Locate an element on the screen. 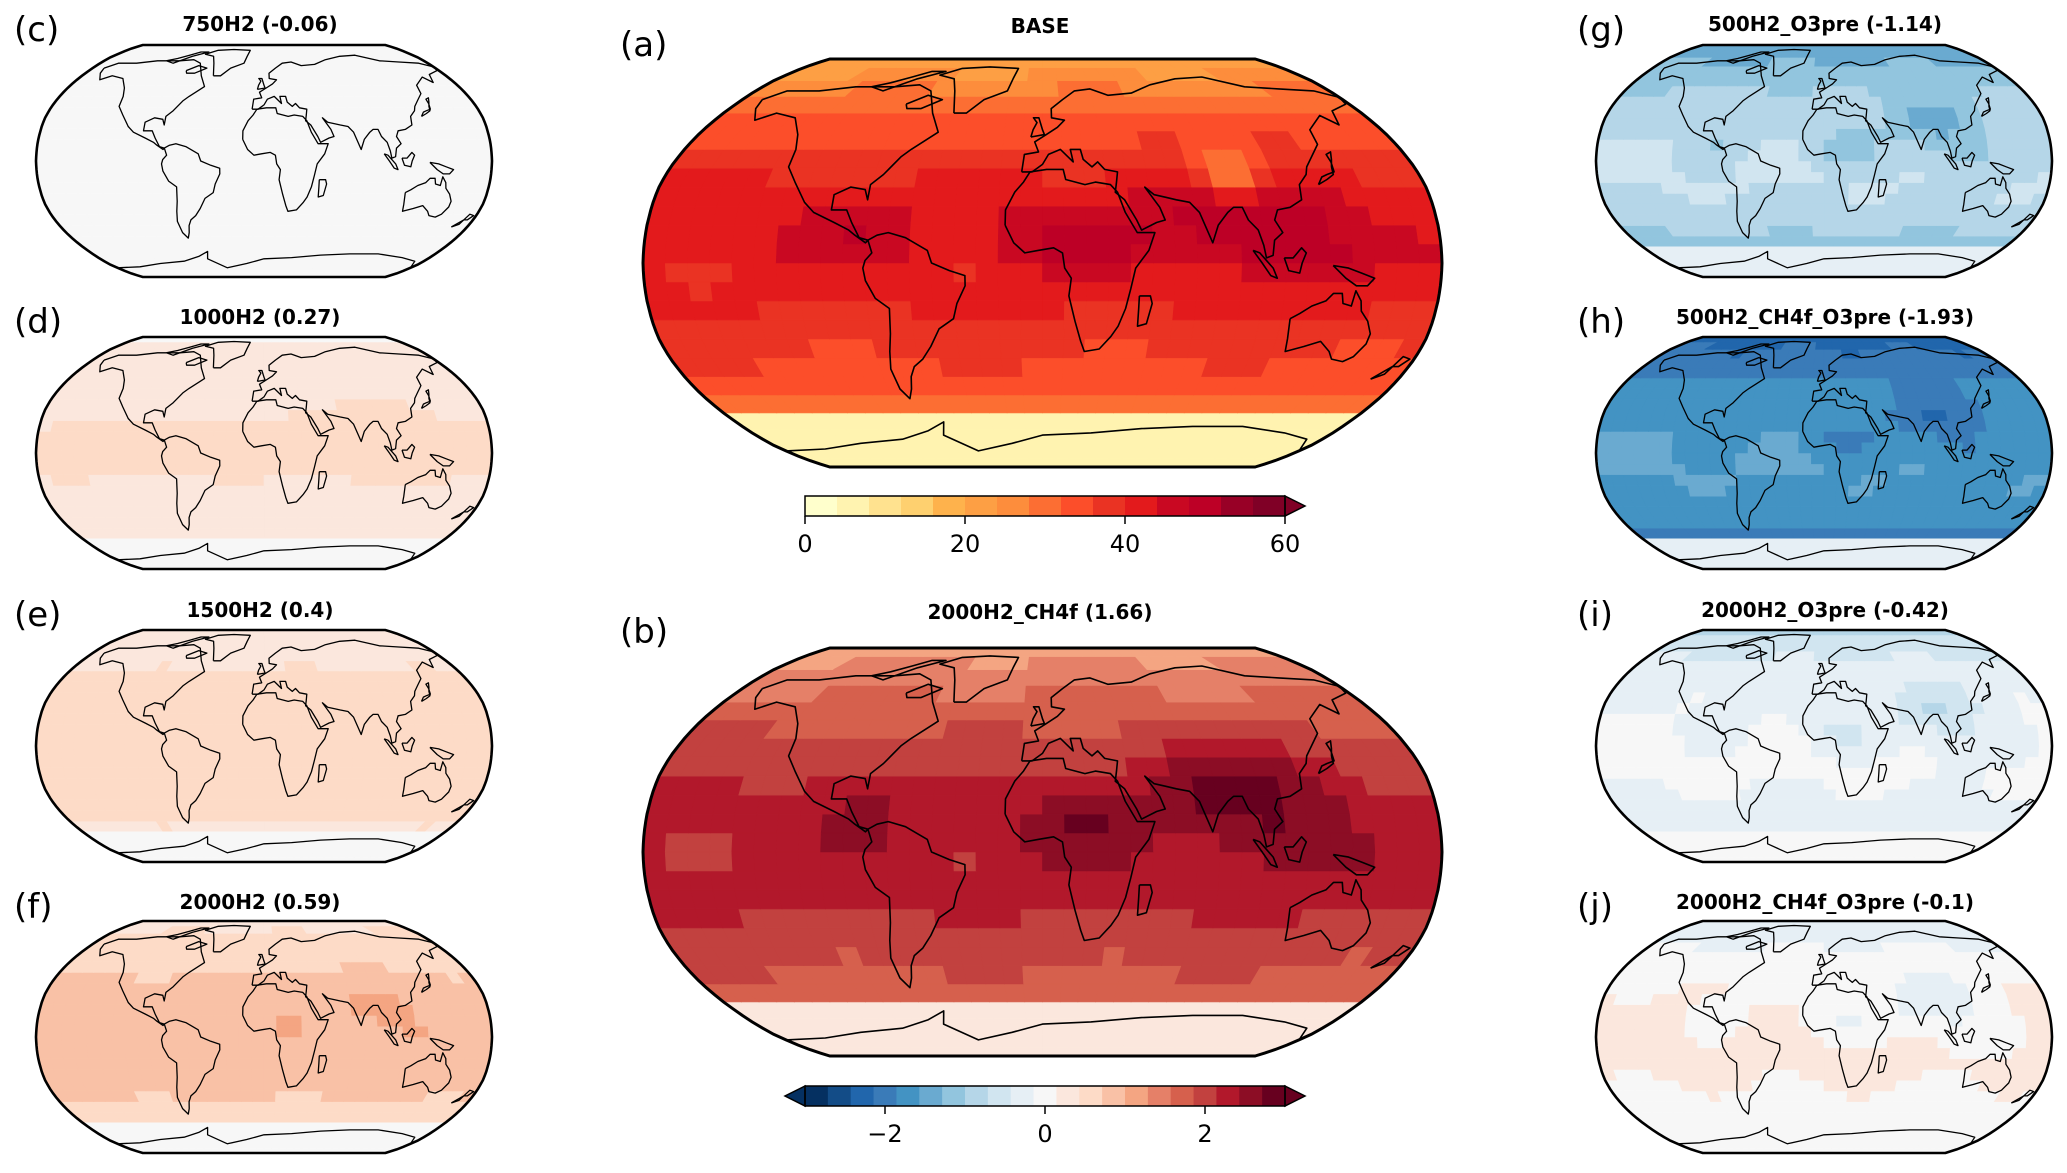  map-b is located at coordinates (1042, 852).